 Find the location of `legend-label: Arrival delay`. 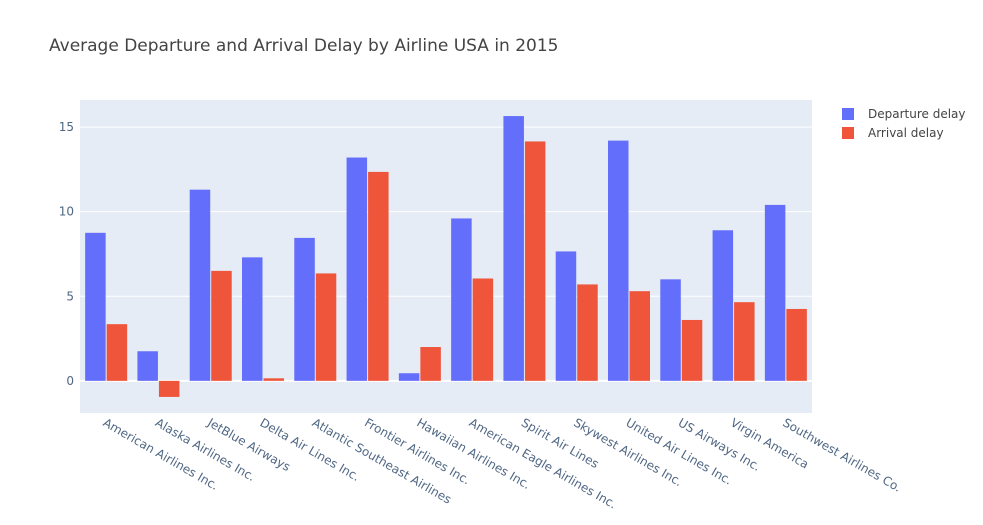

legend-label: Arrival delay is located at coordinates (906, 133).